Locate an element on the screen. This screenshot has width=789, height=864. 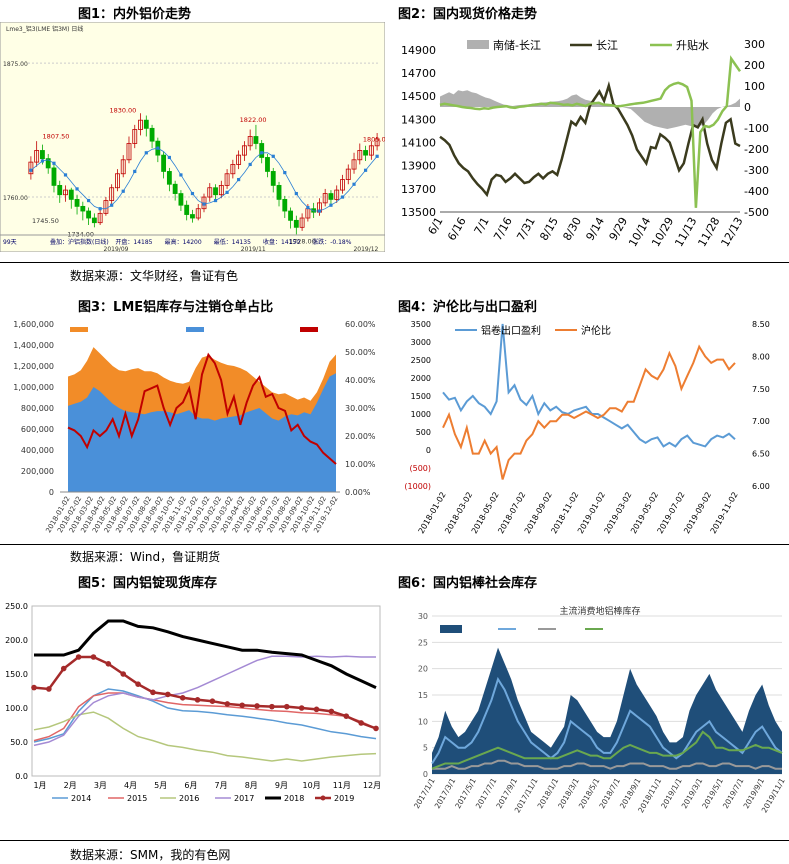
fig6-title: 图6：国内铝棒社会库存 is located at coordinates (468, 583).